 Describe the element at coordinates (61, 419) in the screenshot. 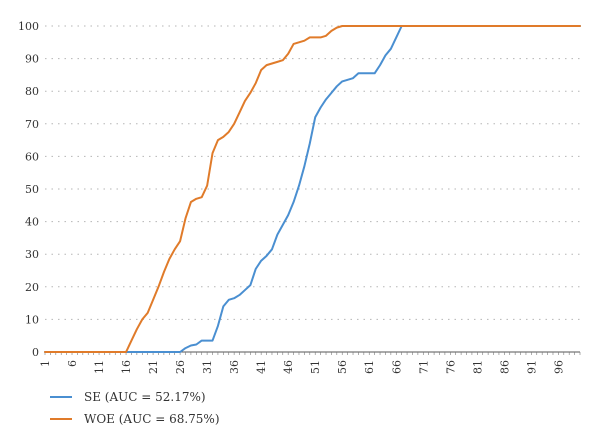

I see `legend-swatch-woe` at that location.